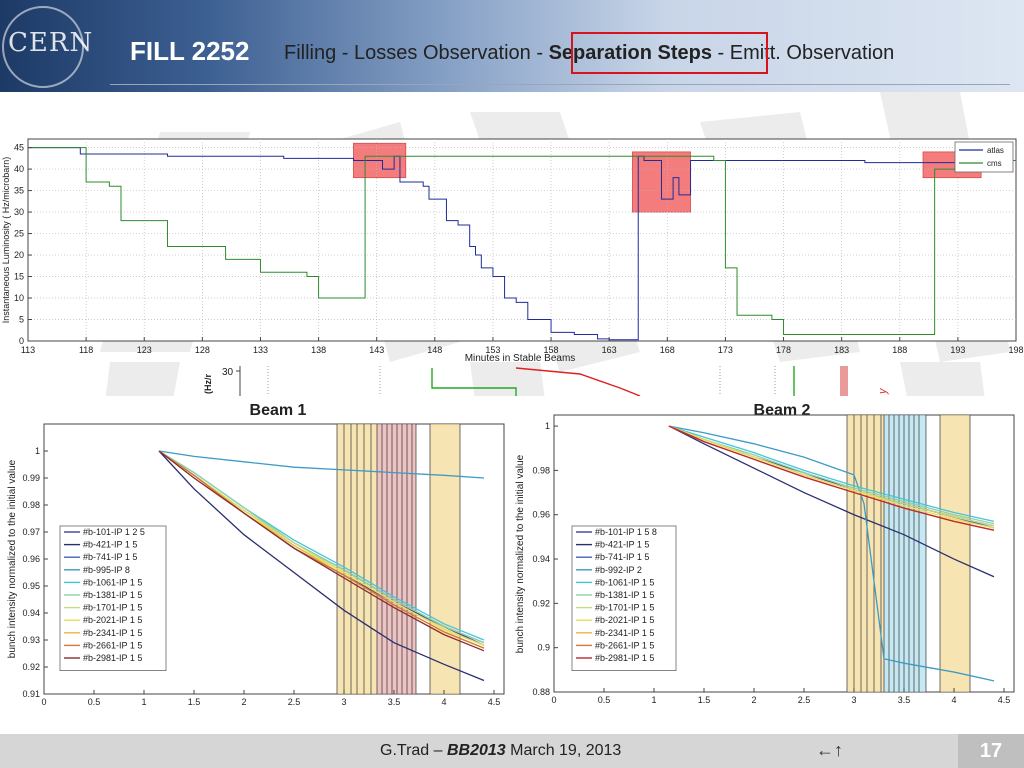 This screenshot has height=768, width=1024. What do you see at coordinates (31, 694) in the screenshot?
I see `y-tick-label: 0.91` at bounding box center [31, 694].